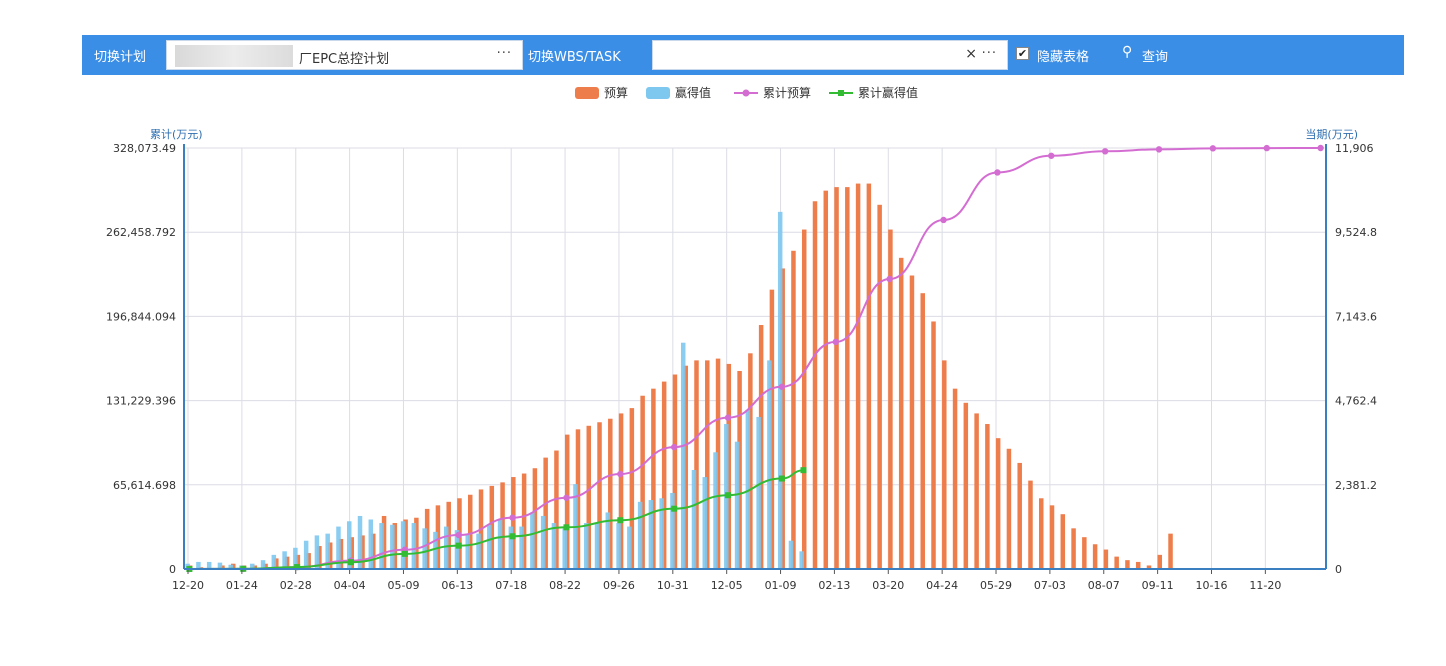 Image resolution: width=1446 pixels, height=666 pixels. What do you see at coordinates (888, 585) in the screenshot?
I see `x-tick-label: 03-20` at bounding box center [888, 585].